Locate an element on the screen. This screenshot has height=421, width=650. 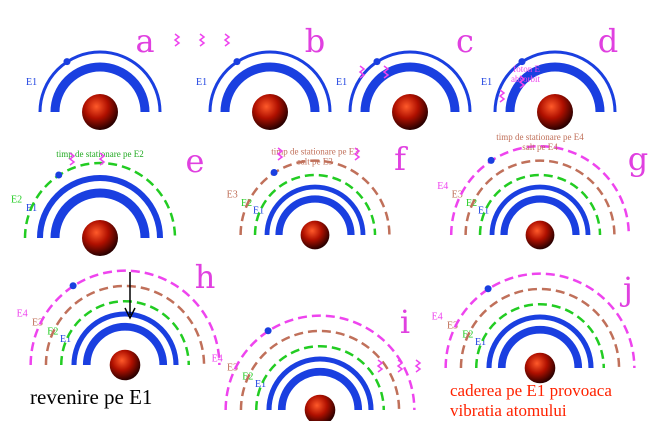
panel-letter: c is located at coordinates (465, 41).